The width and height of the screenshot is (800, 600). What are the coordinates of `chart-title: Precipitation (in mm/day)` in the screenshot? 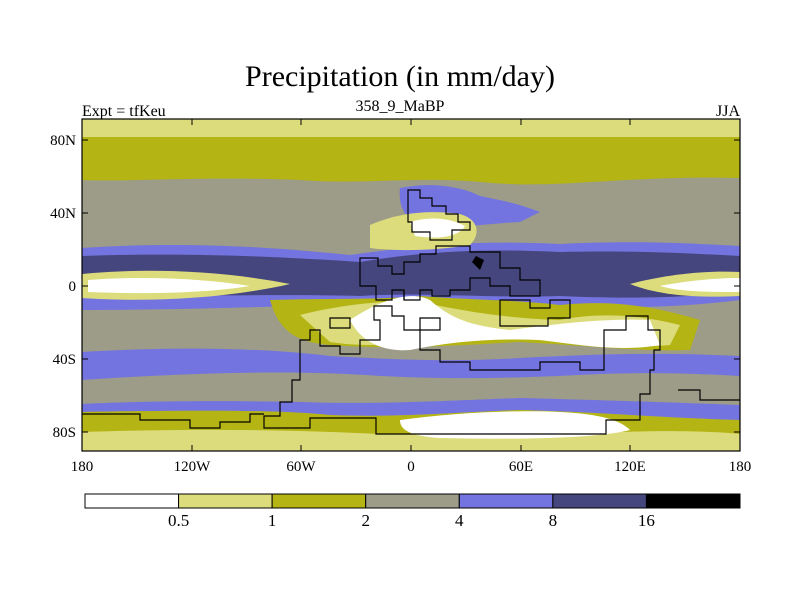 It's located at (400, 76).